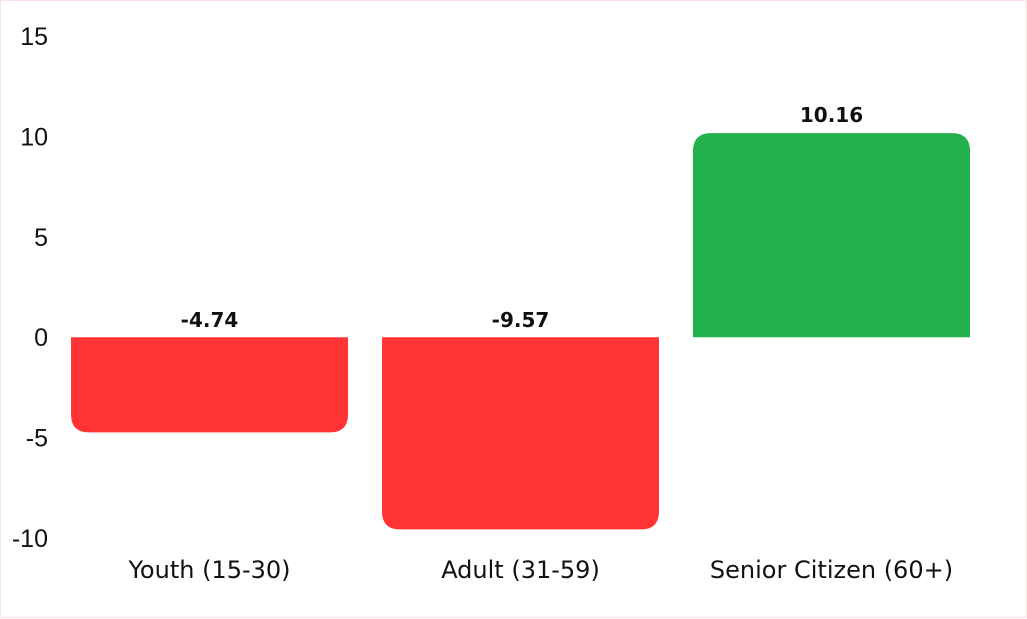 This screenshot has width=1027, height=619. What do you see at coordinates (37, 439) in the screenshot?
I see `y-tick-label: -5` at bounding box center [37, 439].